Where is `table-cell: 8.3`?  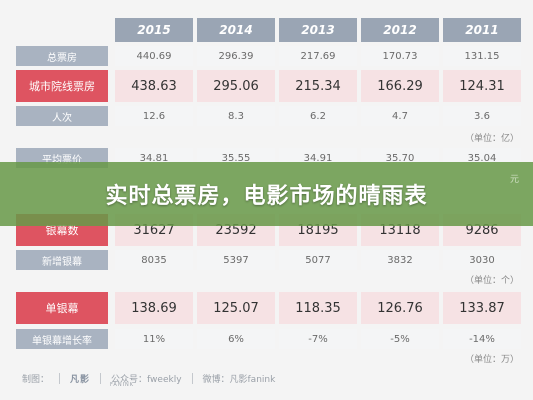 table-cell: 8.3 is located at coordinates (236, 116).